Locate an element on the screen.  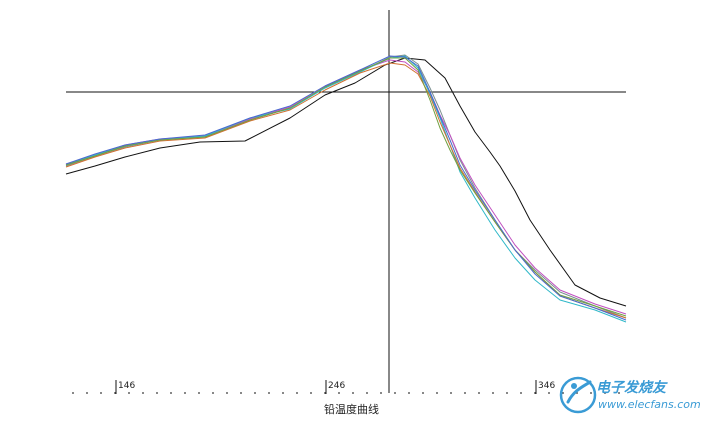
watermark-text-cn: 电子发烧友 is located at coordinates (631, 388).